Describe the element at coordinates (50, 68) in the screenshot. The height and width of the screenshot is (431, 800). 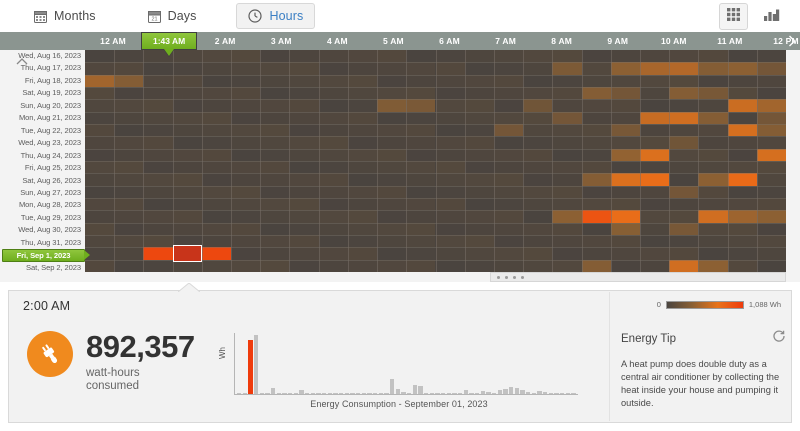
I see `date-row: Thu, Aug 17, 2023` at that location.